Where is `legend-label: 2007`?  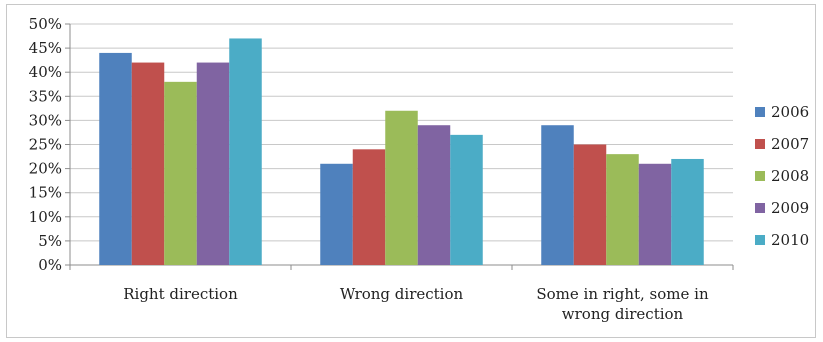 legend-label: 2007 is located at coordinates (790, 144).